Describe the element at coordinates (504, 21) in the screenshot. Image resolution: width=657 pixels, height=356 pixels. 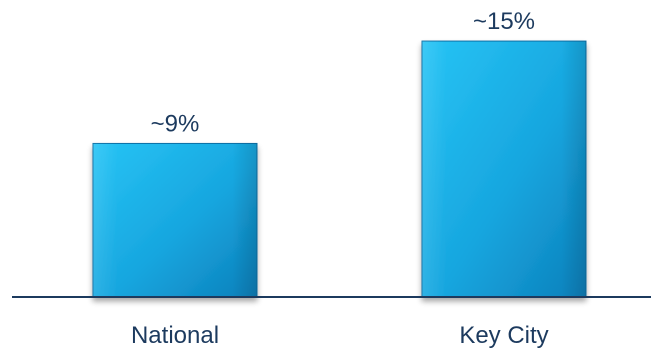
I see `bar-value-label-1: ~15%` at that location.